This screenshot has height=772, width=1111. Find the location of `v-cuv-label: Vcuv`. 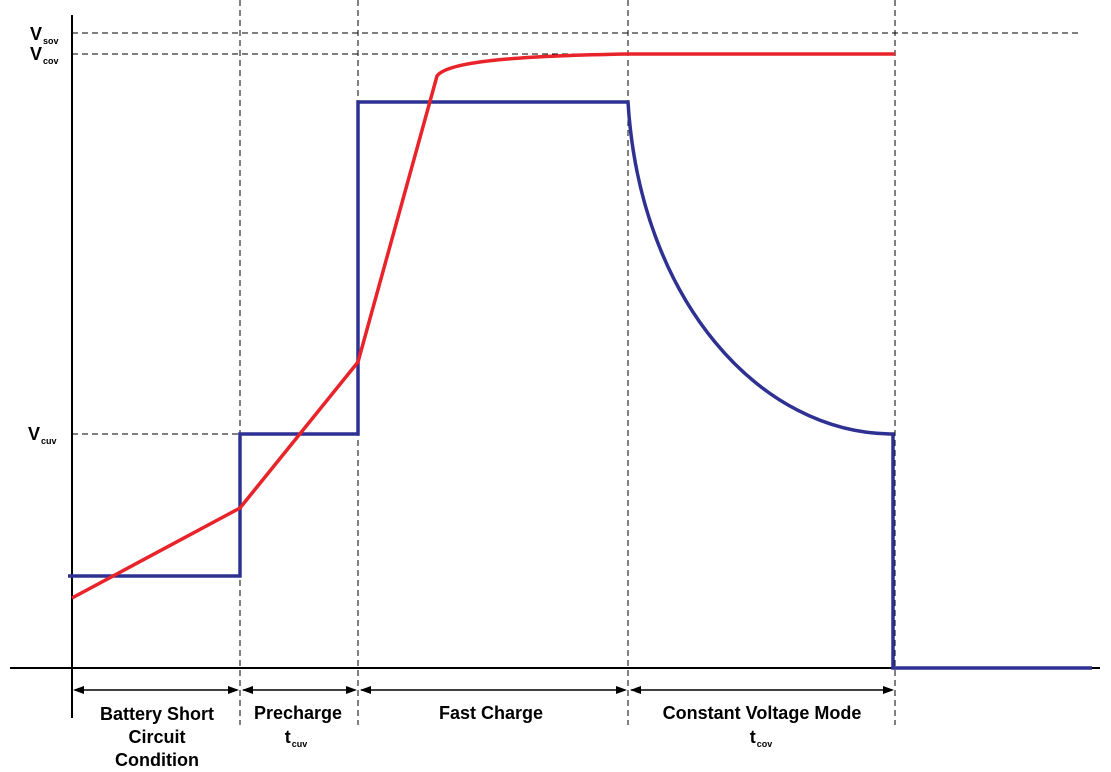

v-cuv-label: Vcuv is located at coordinates (42, 435).